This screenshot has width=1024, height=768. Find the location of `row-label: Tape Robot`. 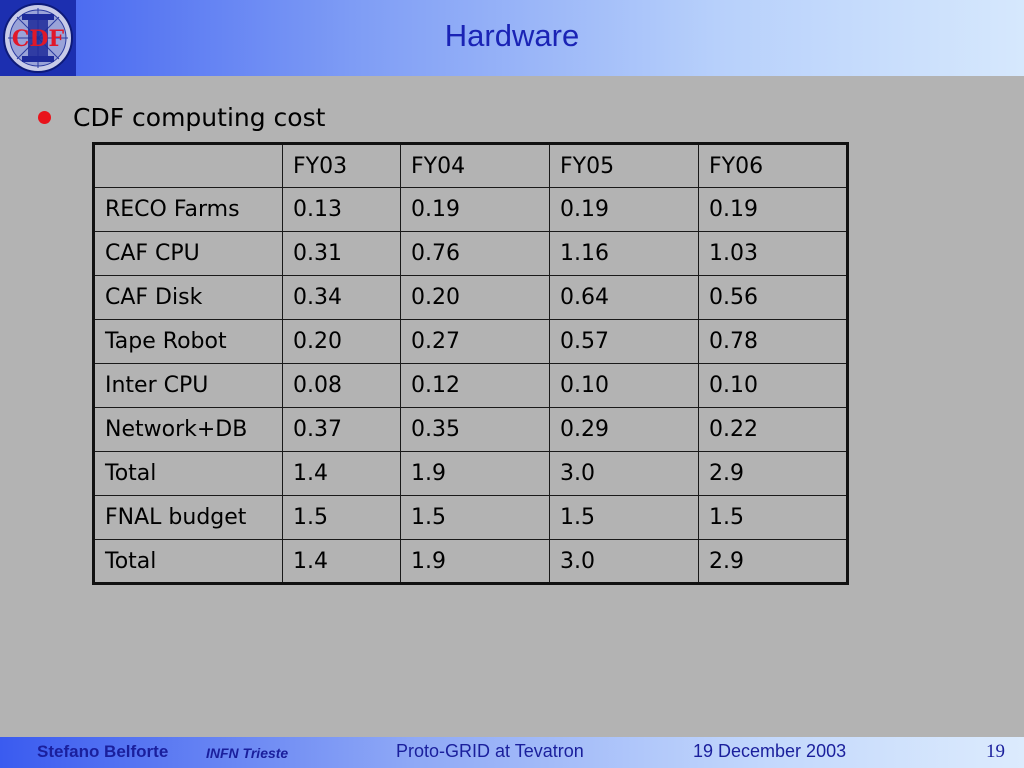

row-label: Tape Robot is located at coordinates (188, 341).